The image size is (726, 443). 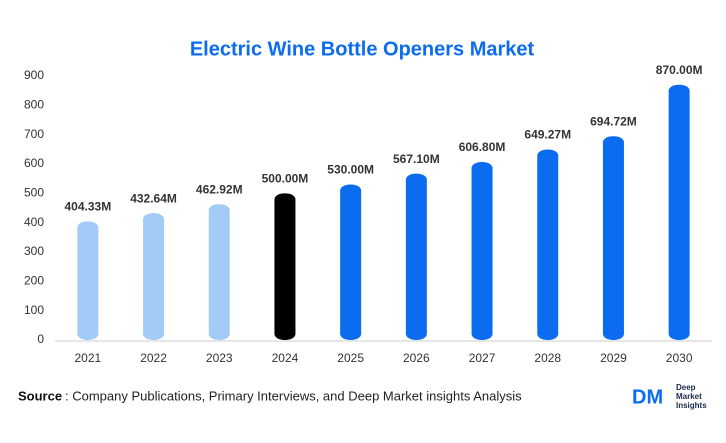 What do you see at coordinates (686, 387) in the screenshot?
I see `logo-text: Deep` at bounding box center [686, 387].